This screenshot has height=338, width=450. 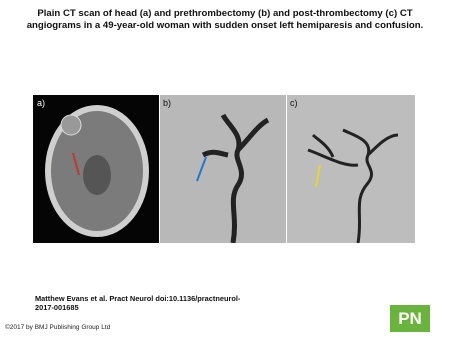 I want to click on orbit, so click(x=71, y=125).